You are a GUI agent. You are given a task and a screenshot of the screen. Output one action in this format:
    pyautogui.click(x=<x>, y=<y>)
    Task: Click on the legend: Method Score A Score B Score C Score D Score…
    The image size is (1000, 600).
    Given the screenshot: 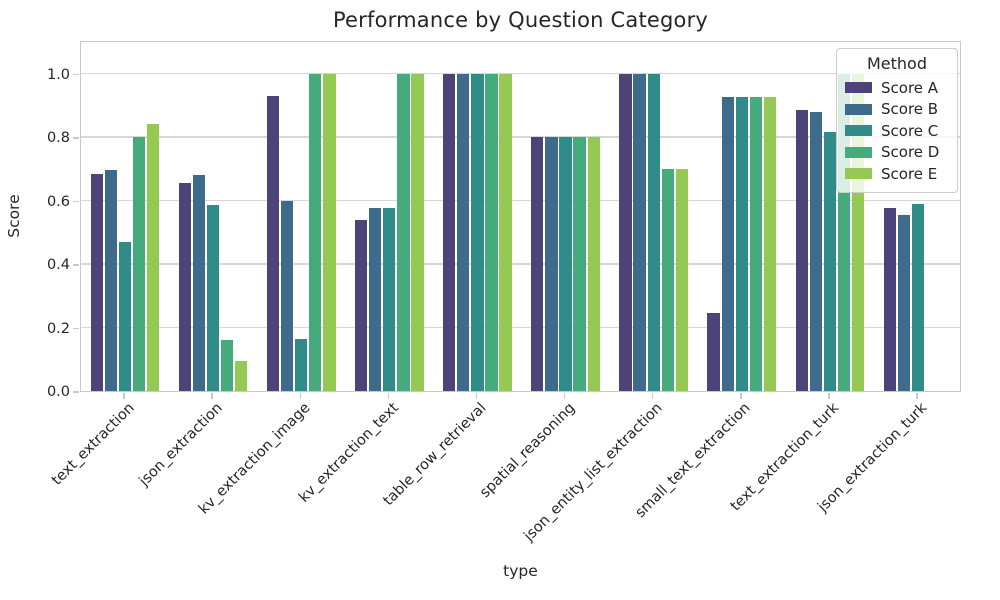 What is the action you would take?
    pyautogui.click(x=897, y=120)
    